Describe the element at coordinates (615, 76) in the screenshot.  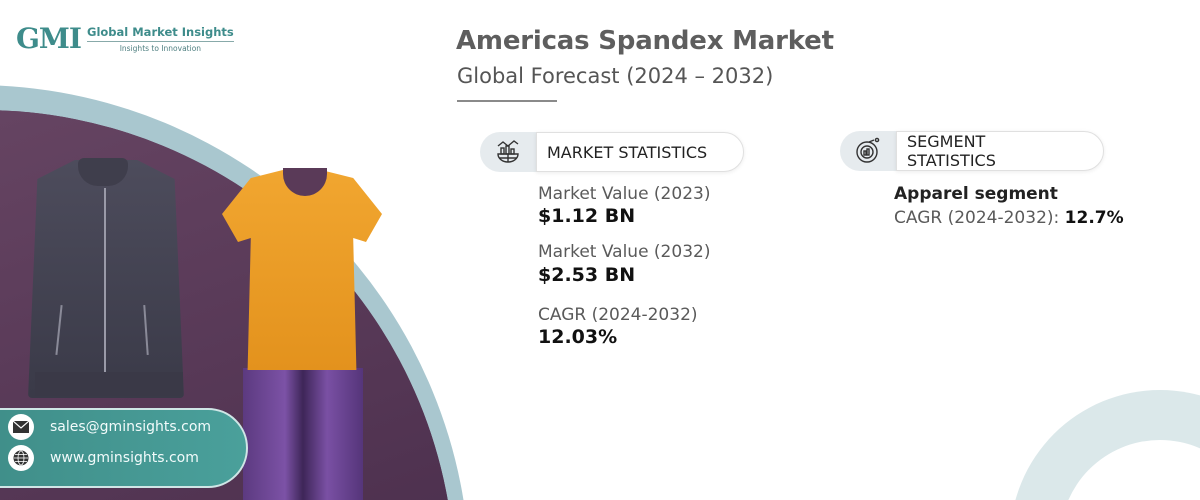
I see `page-subtitle: Global Forecast (2024 – 2032)` at that location.